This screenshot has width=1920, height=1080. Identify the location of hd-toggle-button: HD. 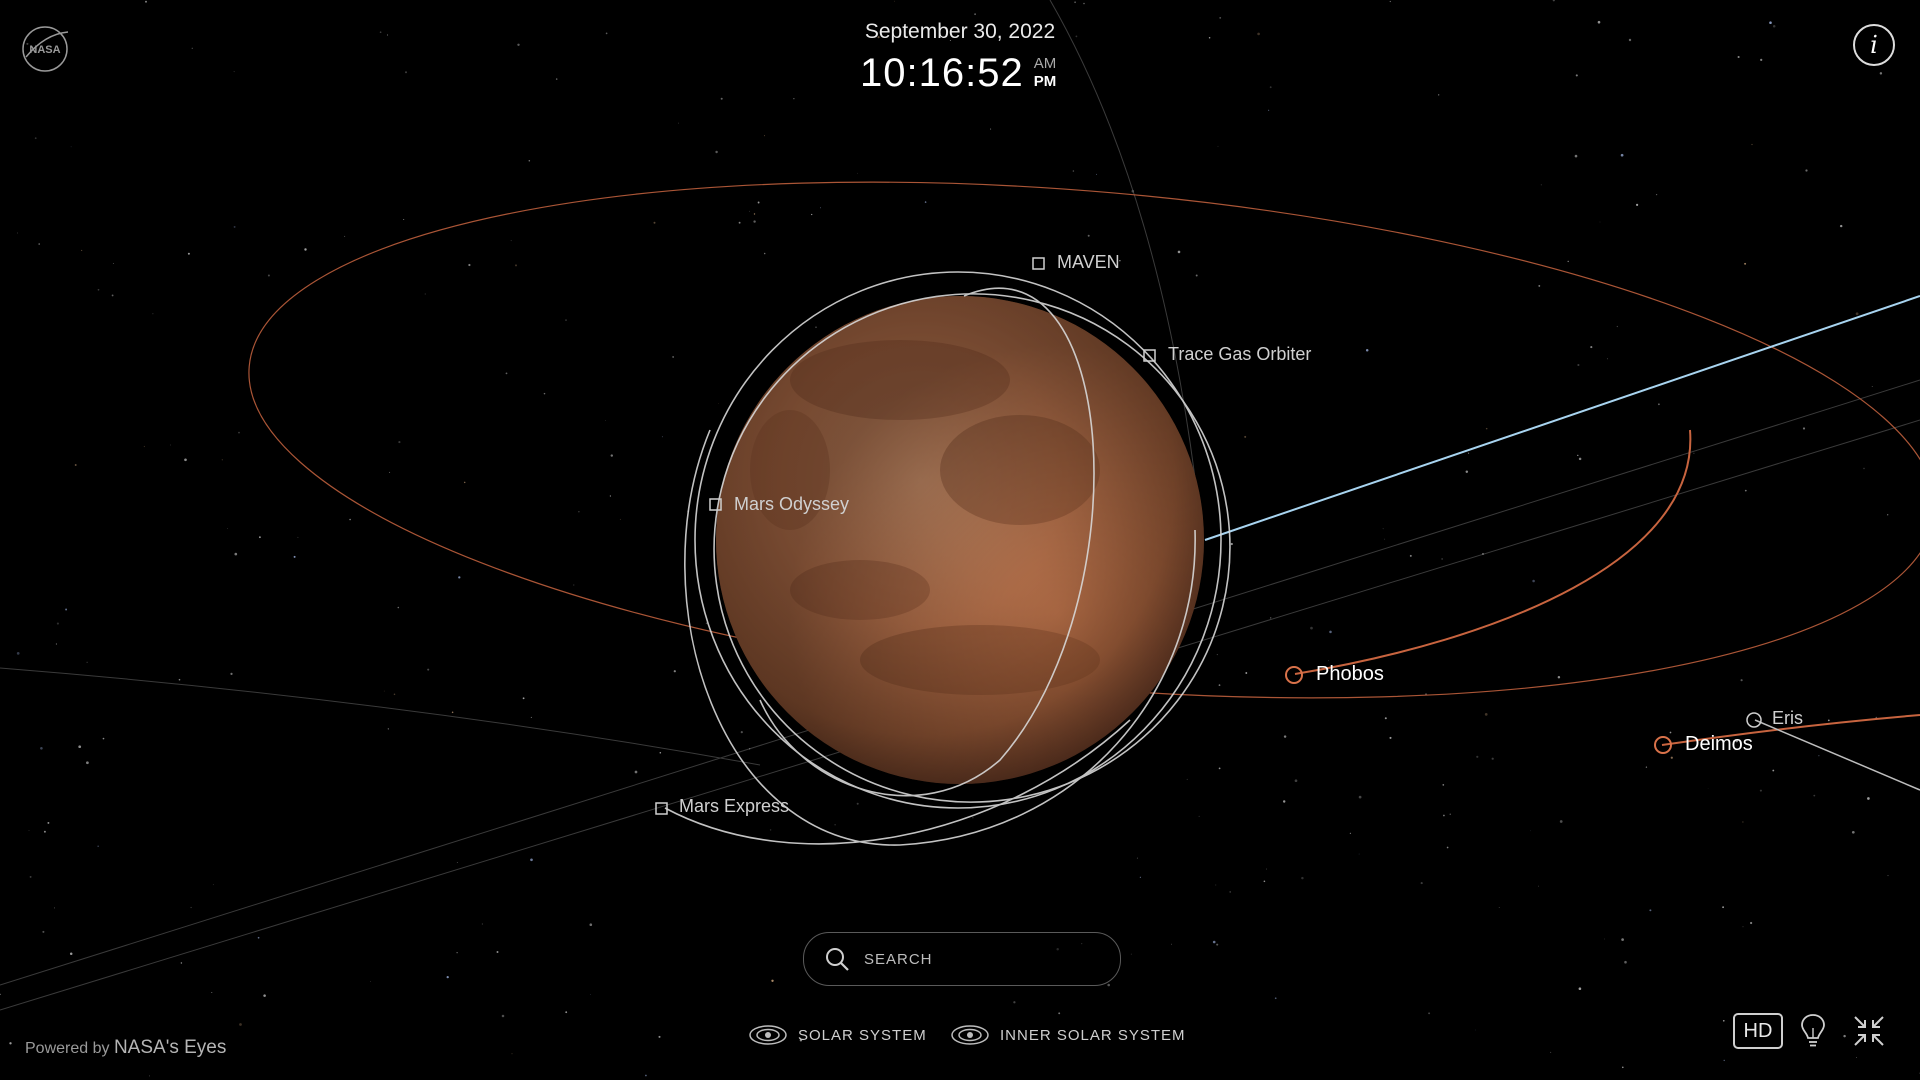
(1758, 1031).